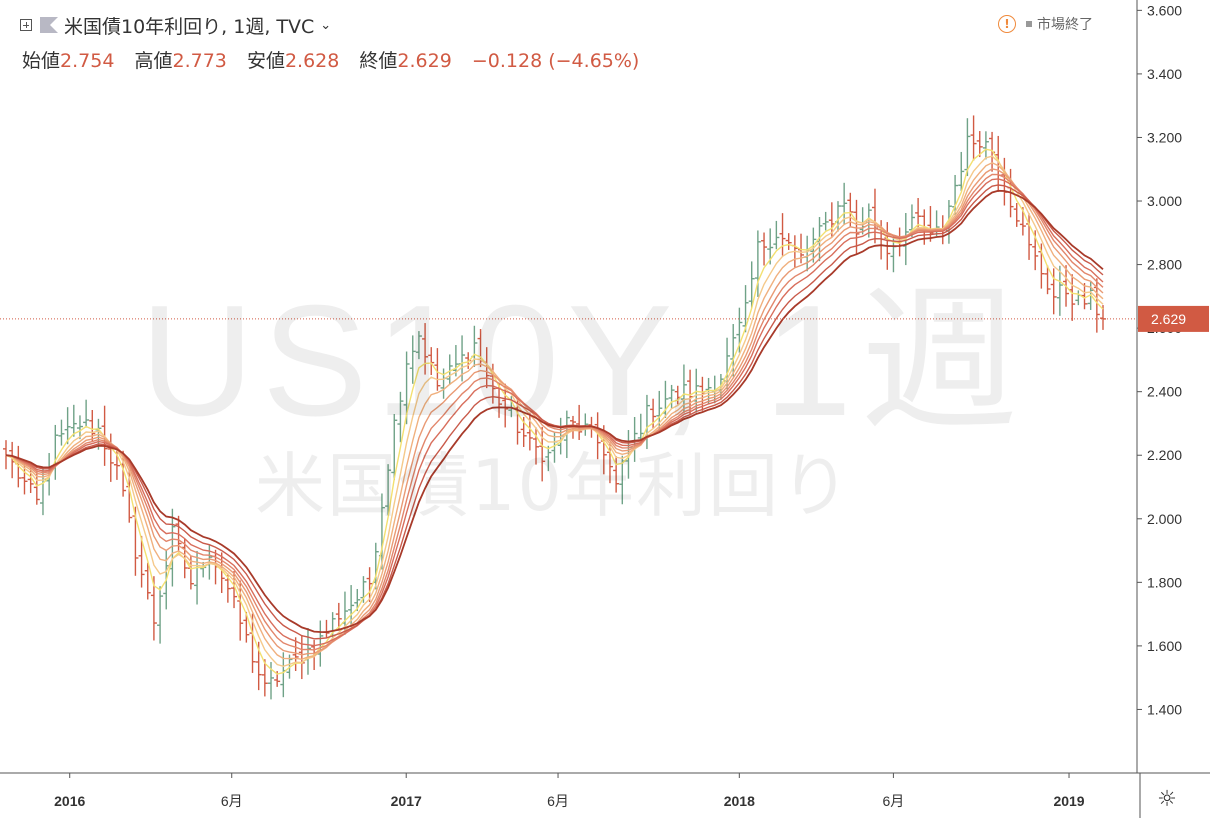 The image size is (1210, 818). I want to click on y-tick-label: 3.600, so click(1164, 10).